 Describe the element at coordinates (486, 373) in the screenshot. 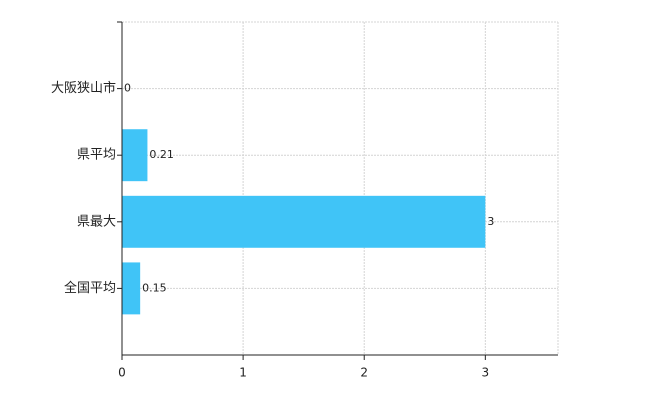

I see `x-tick-label: 3` at that location.